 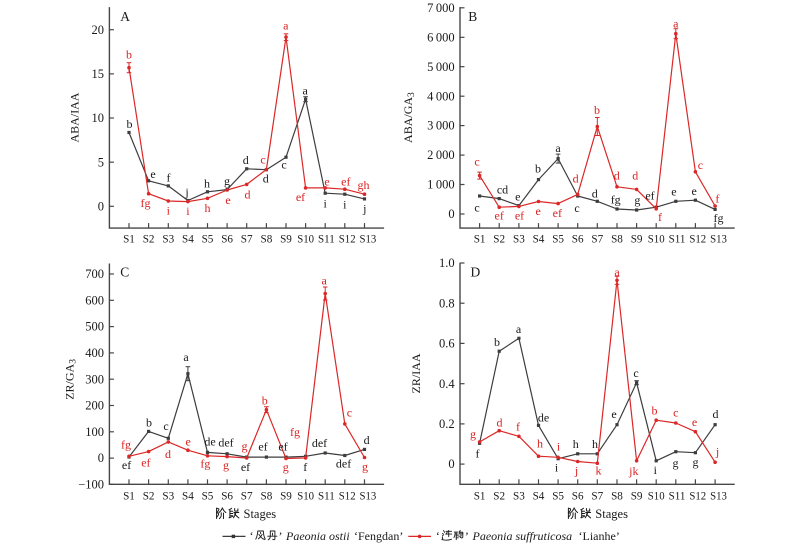 What do you see at coordinates (94, 432) in the screenshot?
I see `svg-text: 100` at bounding box center [94, 432].